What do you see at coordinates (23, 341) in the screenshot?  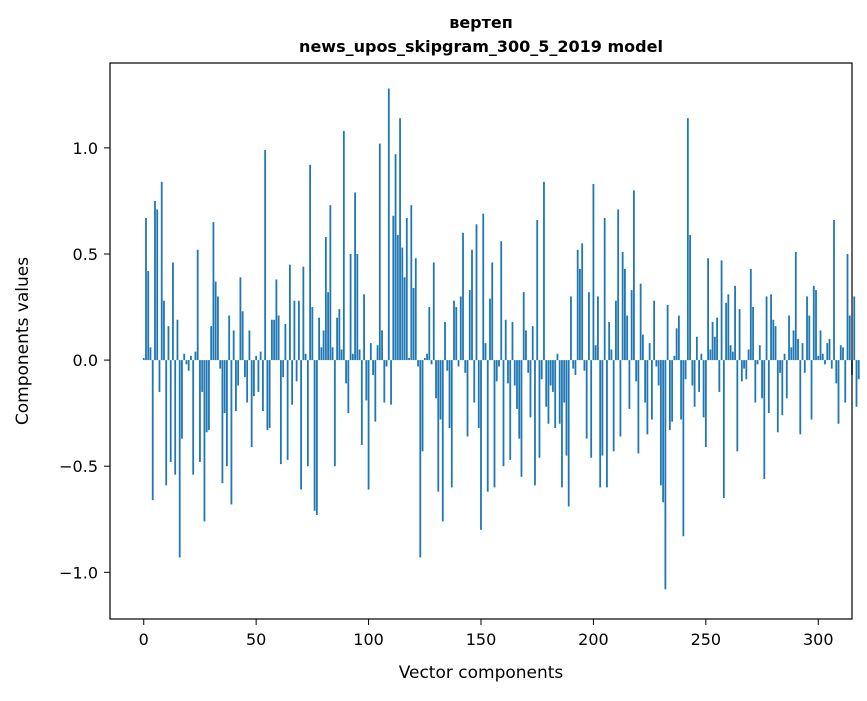 I see `y-axis-label: Components values` at bounding box center [23, 341].